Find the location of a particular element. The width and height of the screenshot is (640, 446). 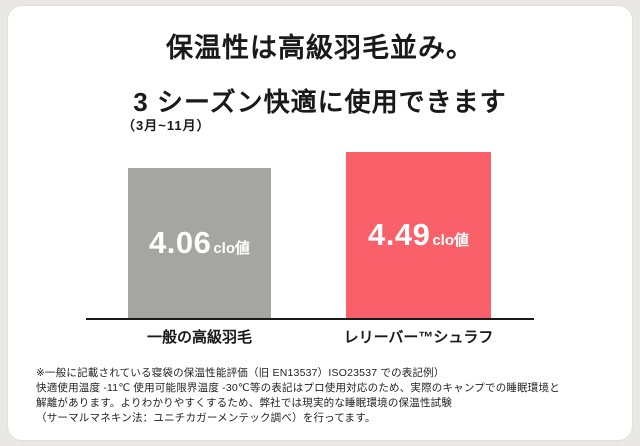

category-labels: 一般の高級羽毛 レリーバー™シュラフ is located at coordinates (310, 337).